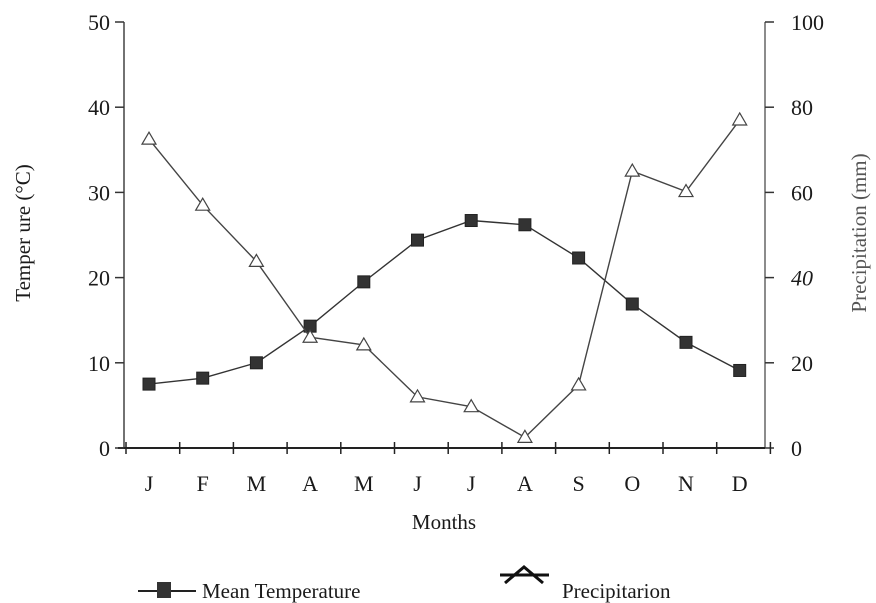  What do you see at coordinates (99, 192) in the screenshot?
I see `left-tick-label-30: 30` at bounding box center [99, 192].